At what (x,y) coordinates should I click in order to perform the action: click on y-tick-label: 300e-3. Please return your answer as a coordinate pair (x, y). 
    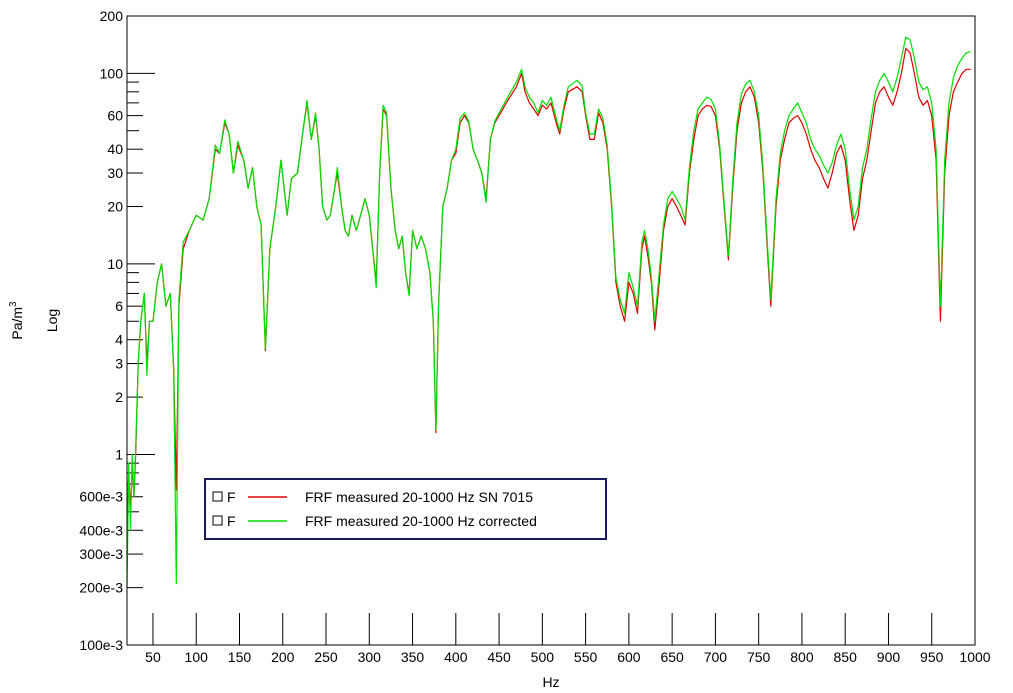
    Looking at the image, I should click on (101, 554).